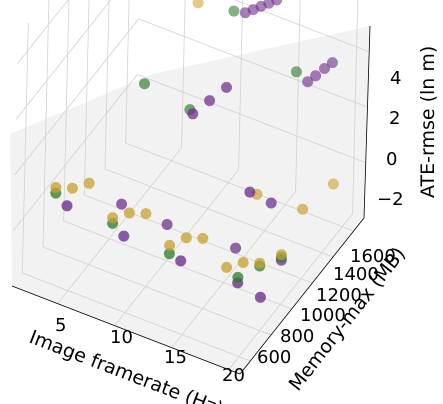 The height and width of the screenshot is (404, 443). Describe the element at coordinates (395, 78) in the screenshot. I see `z-tick-label: 4` at that location.